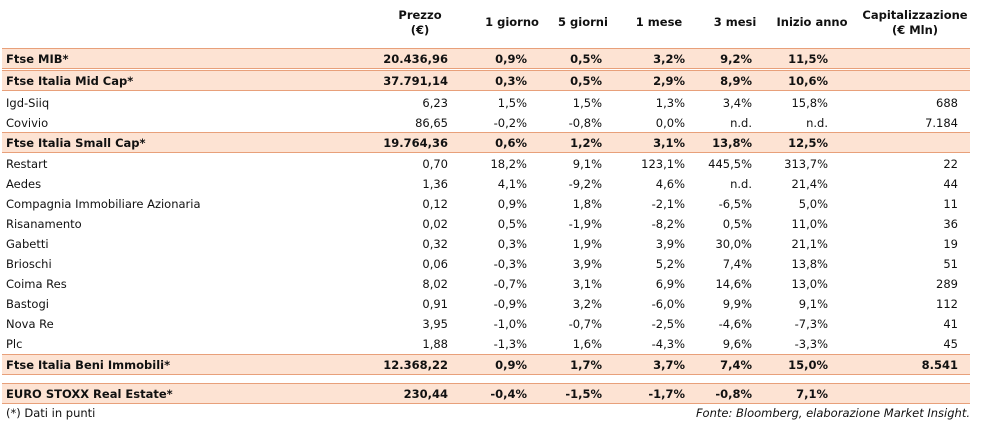  I want to click on cell-value: n.d., so click(741, 183).